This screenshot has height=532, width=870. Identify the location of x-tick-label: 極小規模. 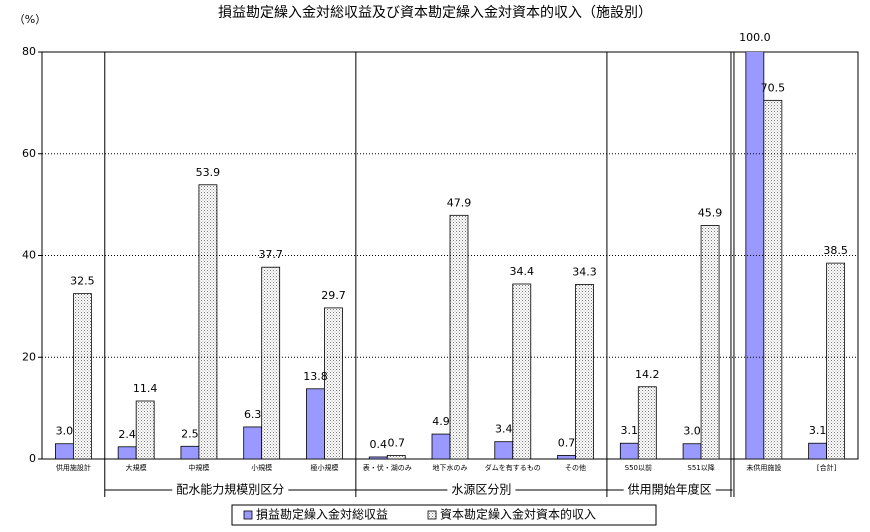
(324, 467).